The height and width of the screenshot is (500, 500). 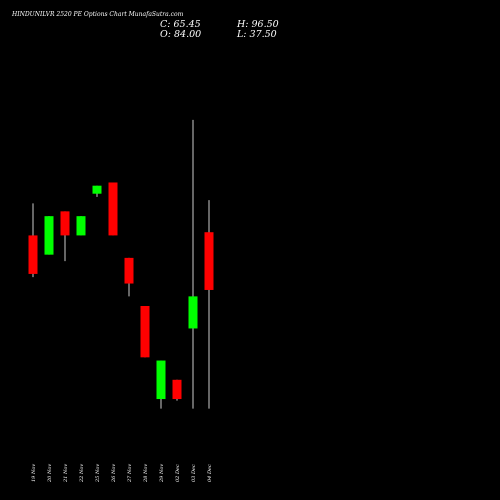 What do you see at coordinates (256, 34) in the screenshot?
I see `low-value: L: 37.50` at bounding box center [256, 34].